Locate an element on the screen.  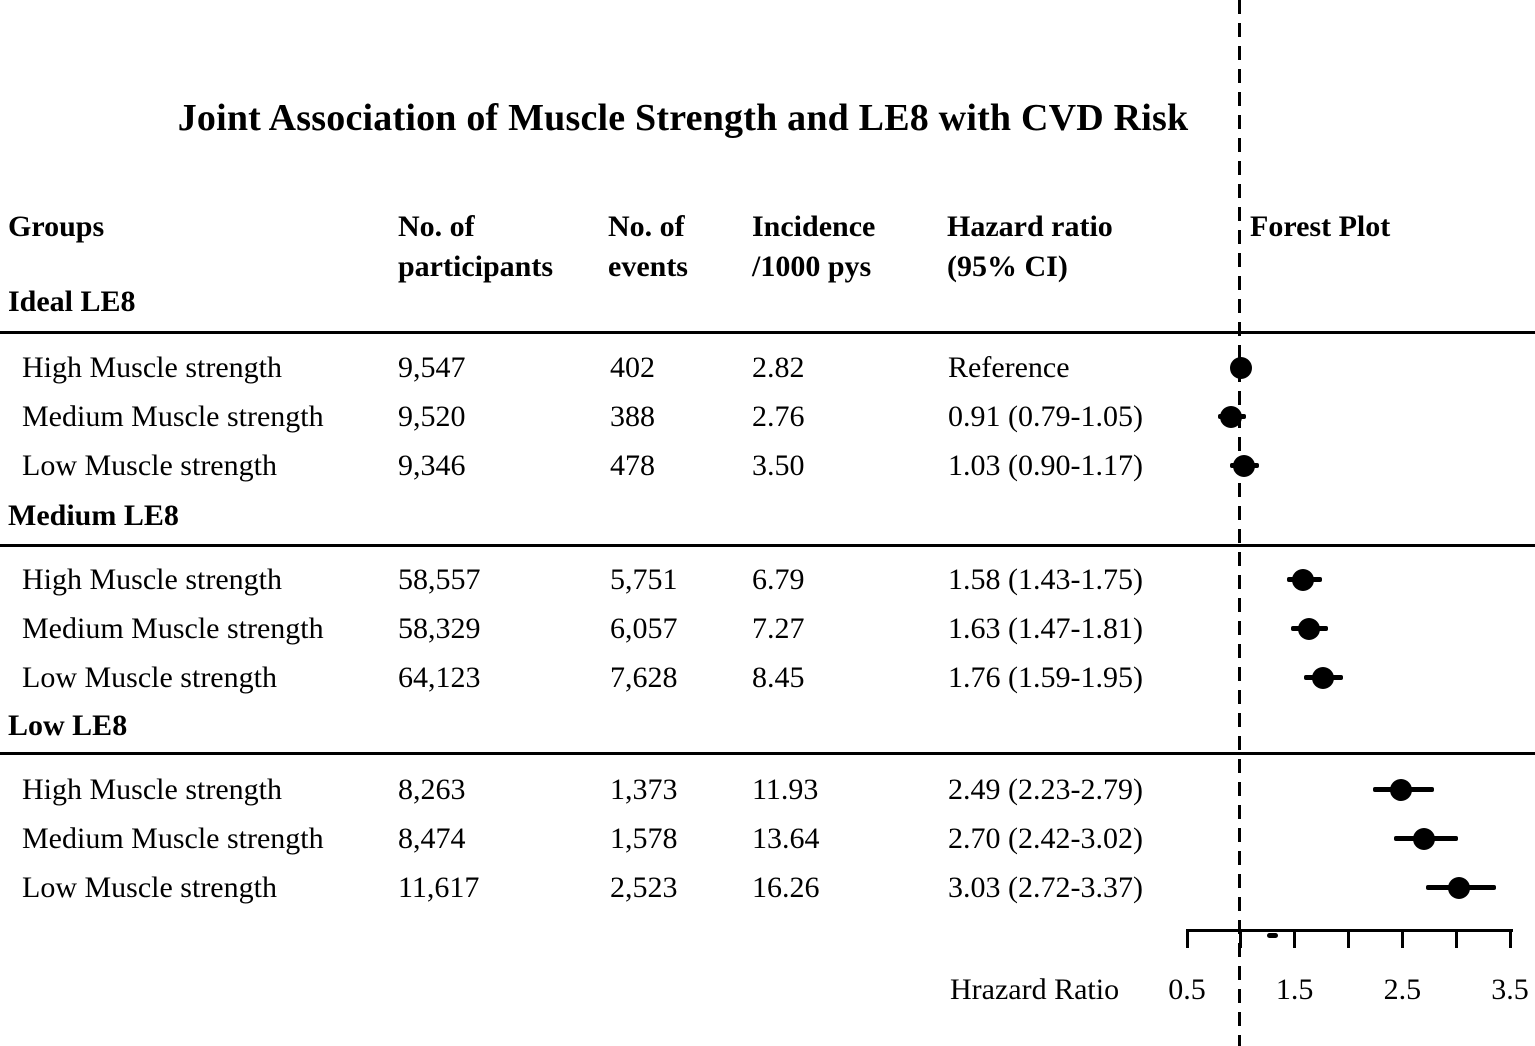
cell-hazard-ratio: 1.63 (1.47-1.81) is located at coordinates (1045, 628).